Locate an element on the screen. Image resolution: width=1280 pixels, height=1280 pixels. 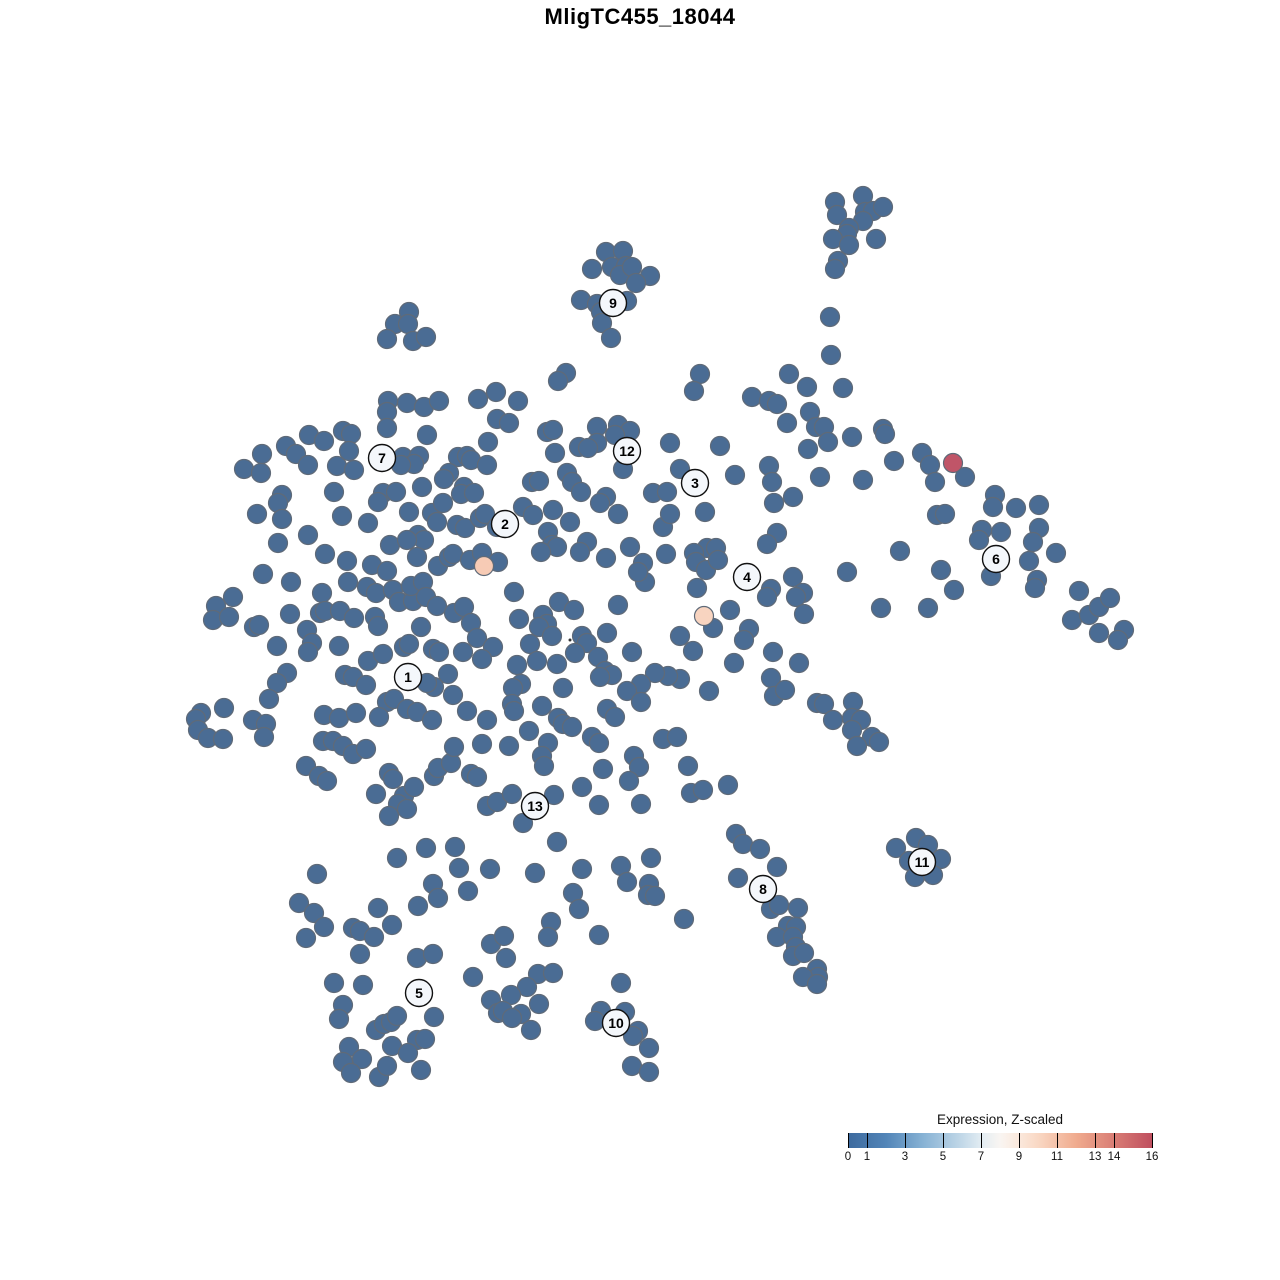
legend-tick-label: 1 is located at coordinates (867, 1157).